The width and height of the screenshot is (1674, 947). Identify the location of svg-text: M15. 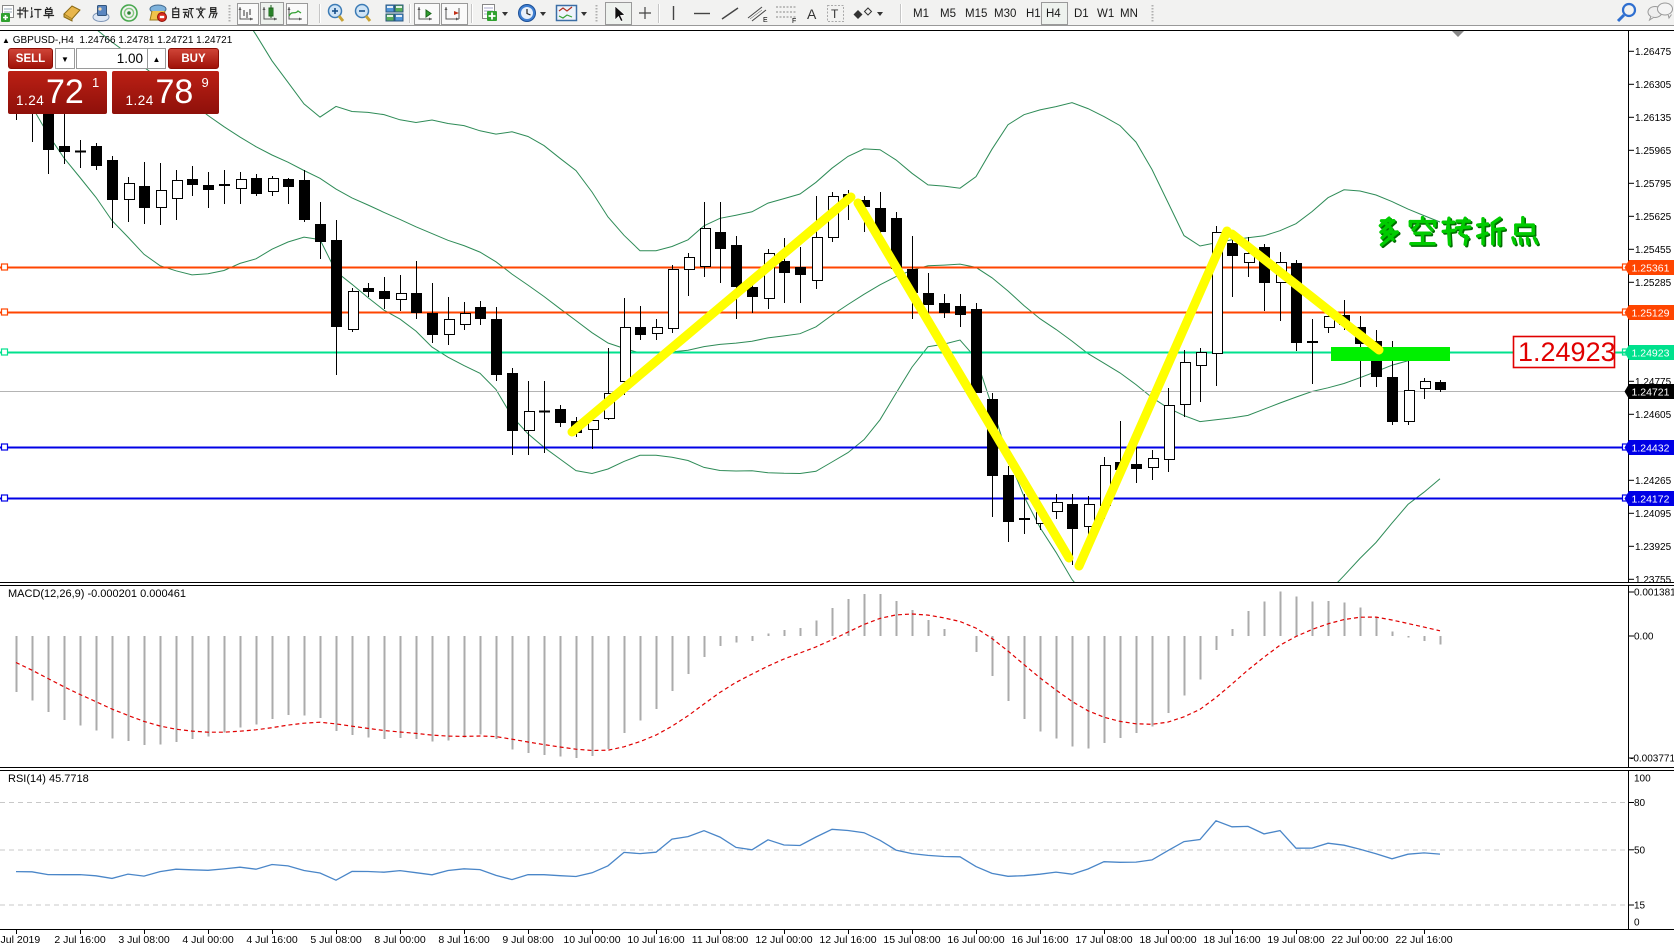
(976, 14).